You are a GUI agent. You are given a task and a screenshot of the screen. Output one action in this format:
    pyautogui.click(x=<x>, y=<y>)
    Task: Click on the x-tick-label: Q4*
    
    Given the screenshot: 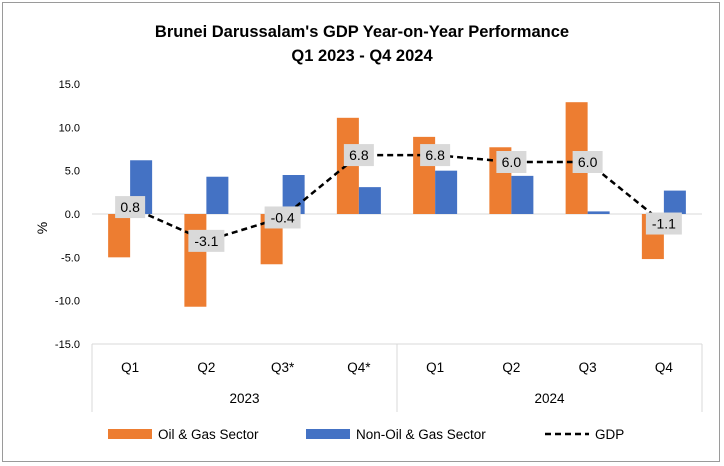 What is the action you would take?
    pyautogui.click(x=359, y=367)
    